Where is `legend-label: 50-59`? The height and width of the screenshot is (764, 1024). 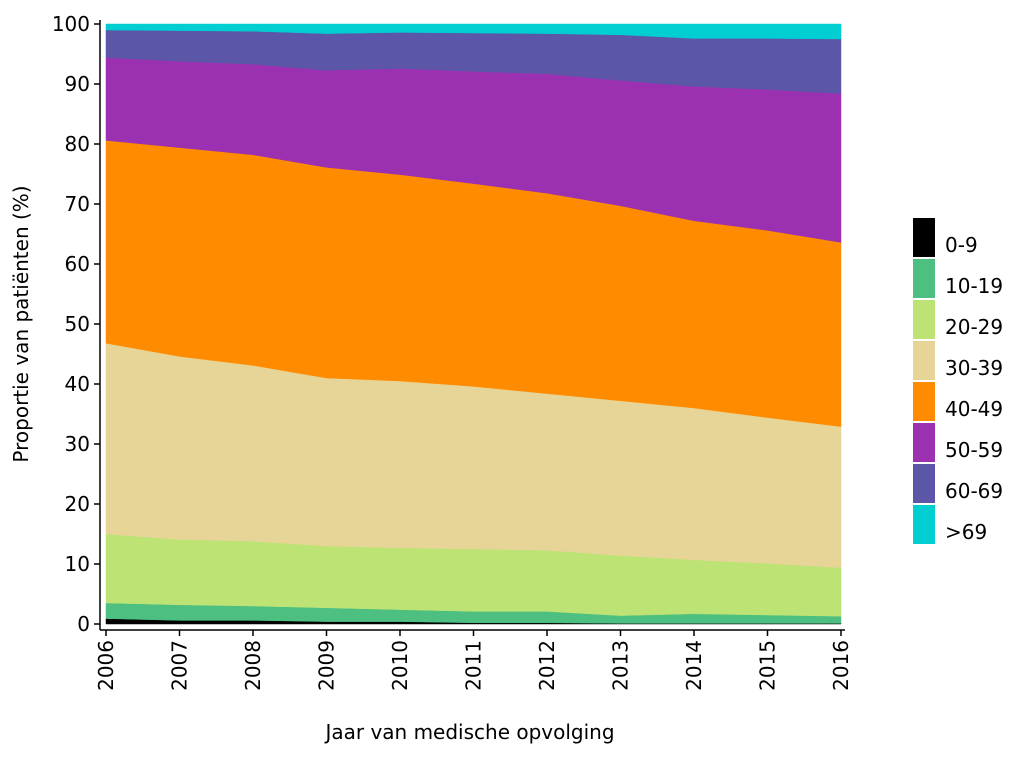
legend-label: 50-59 is located at coordinates (974, 450).